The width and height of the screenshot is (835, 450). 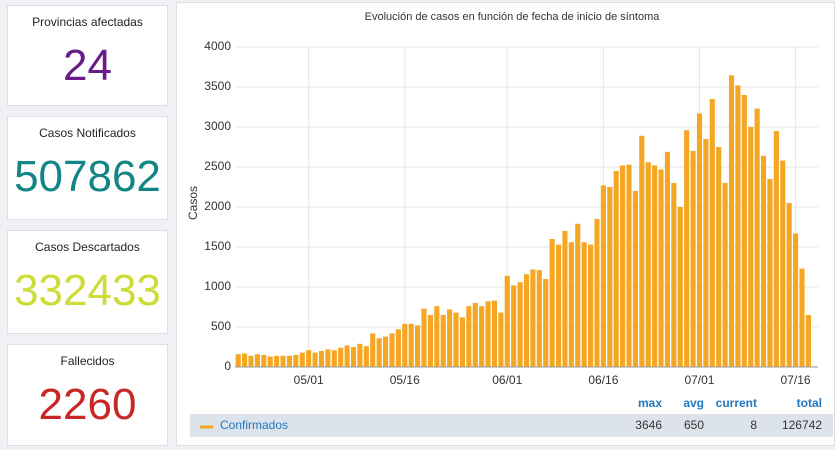 I want to click on y-tick-label: 1000, so click(x=217, y=286).